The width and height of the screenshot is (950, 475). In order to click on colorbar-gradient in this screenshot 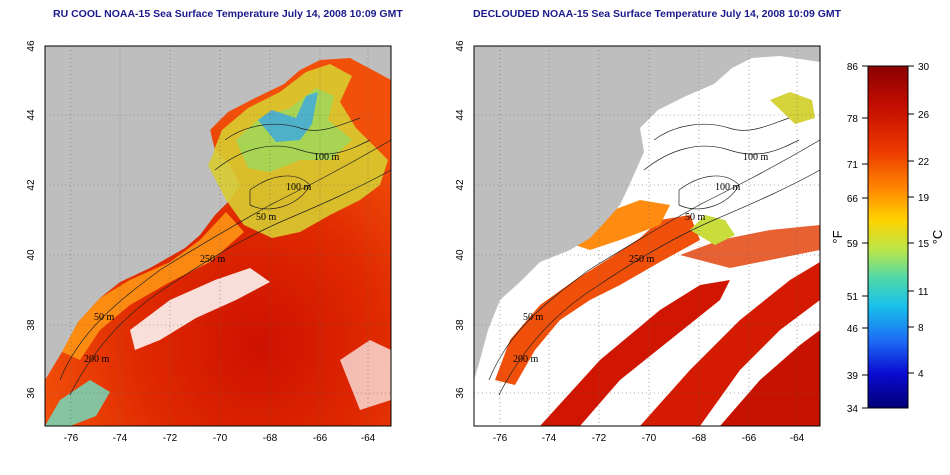, I will do `click(888, 237)`.